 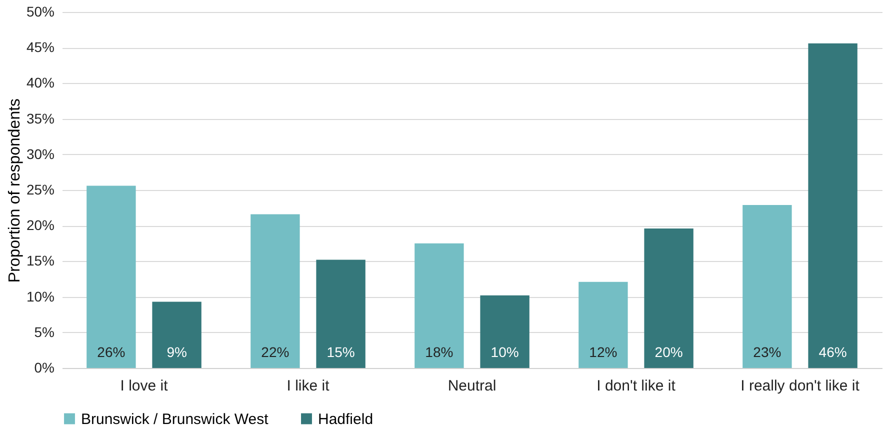 I want to click on x-tick-label: I love it, so click(x=144, y=386).